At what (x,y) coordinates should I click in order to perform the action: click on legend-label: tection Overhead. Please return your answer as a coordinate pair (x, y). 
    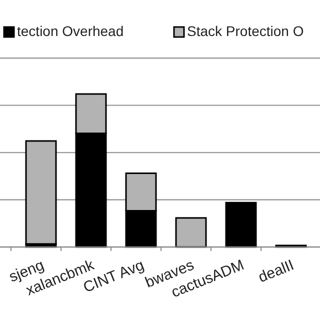
    Looking at the image, I should click on (70, 31).